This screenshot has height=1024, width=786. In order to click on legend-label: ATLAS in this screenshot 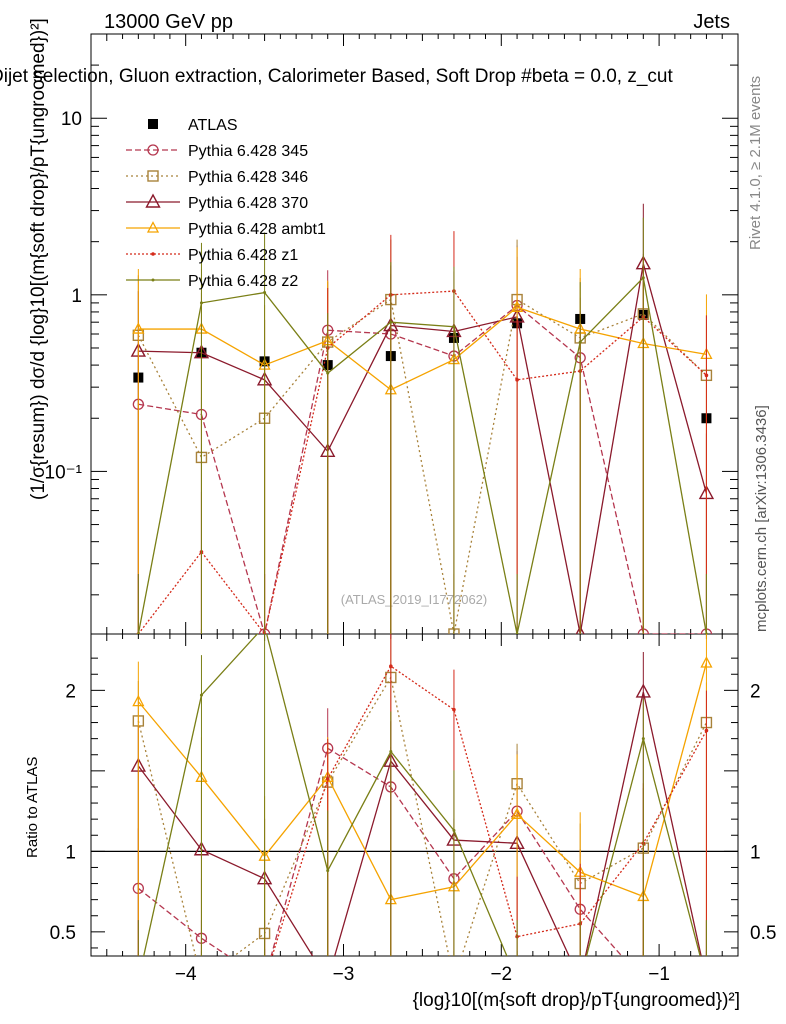, I will do `click(213, 125)`.